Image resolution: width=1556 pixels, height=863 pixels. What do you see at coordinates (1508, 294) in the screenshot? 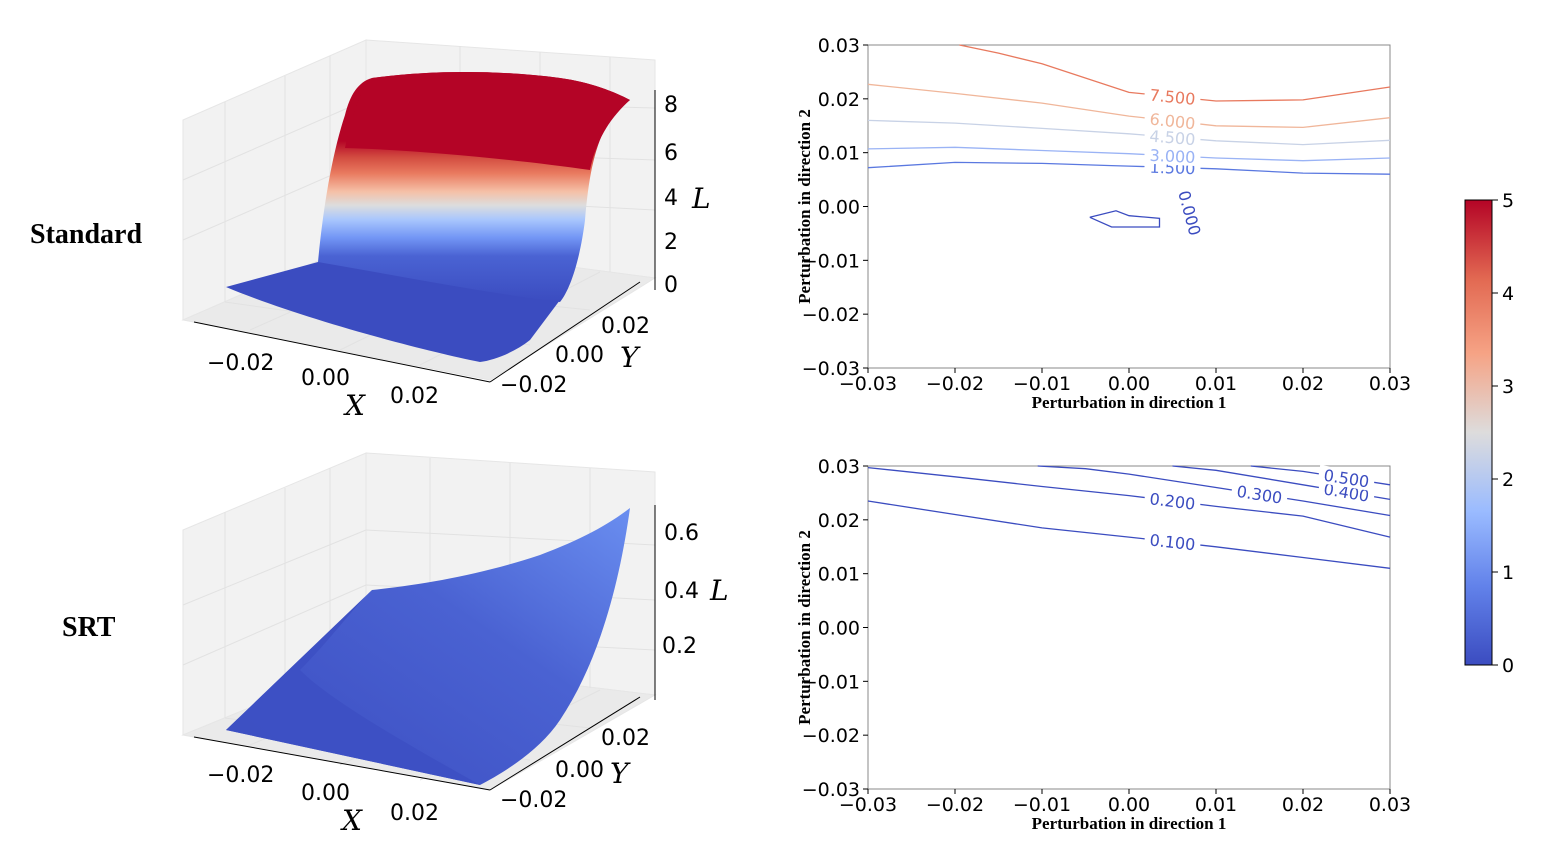
I see `colorbar-tick-label: 4` at bounding box center [1508, 294].